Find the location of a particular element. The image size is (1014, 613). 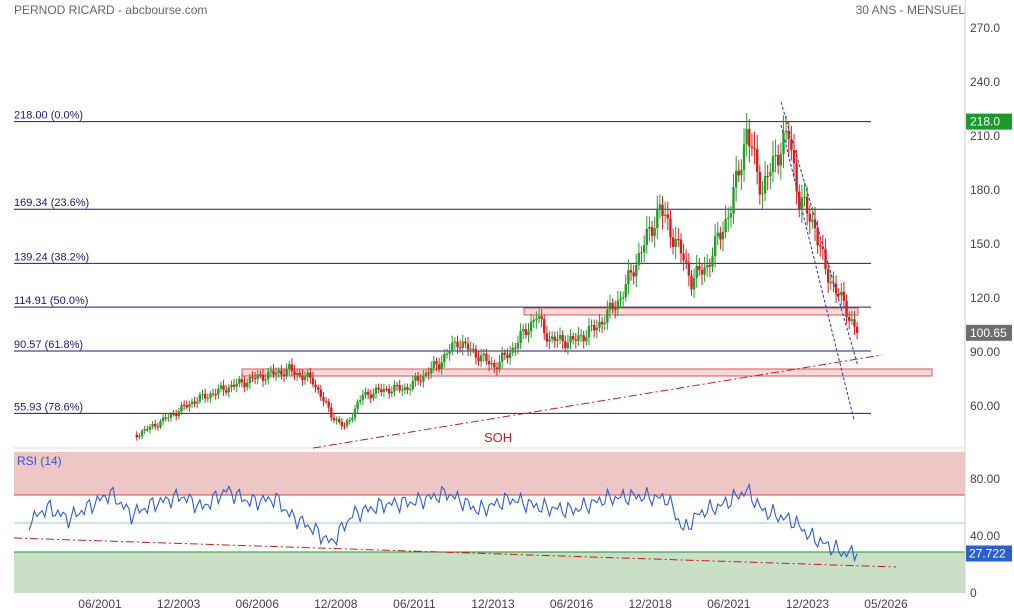

time-tick-label: 12/2013 is located at coordinates (493, 604).